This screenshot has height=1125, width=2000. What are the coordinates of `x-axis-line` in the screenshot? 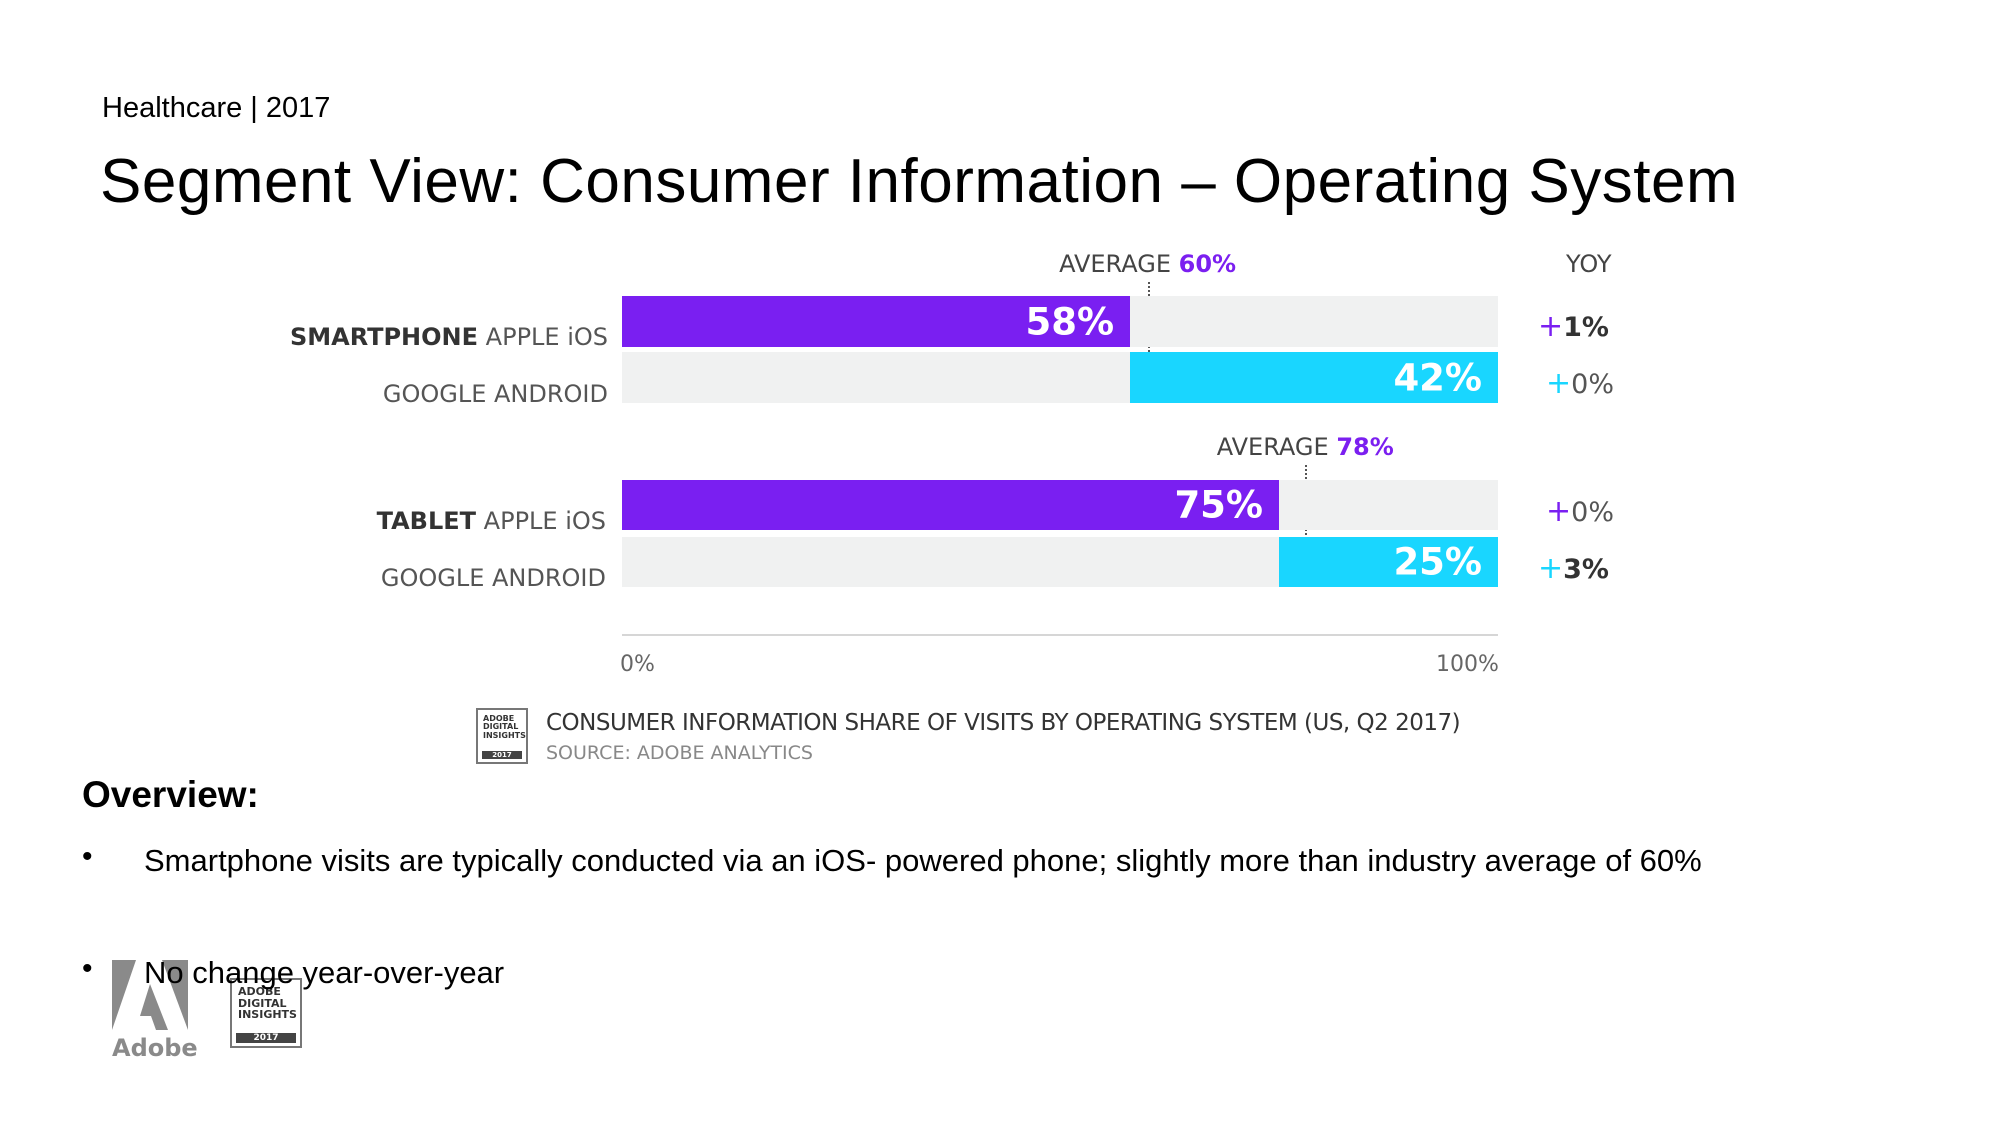 It's located at (1060, 635).